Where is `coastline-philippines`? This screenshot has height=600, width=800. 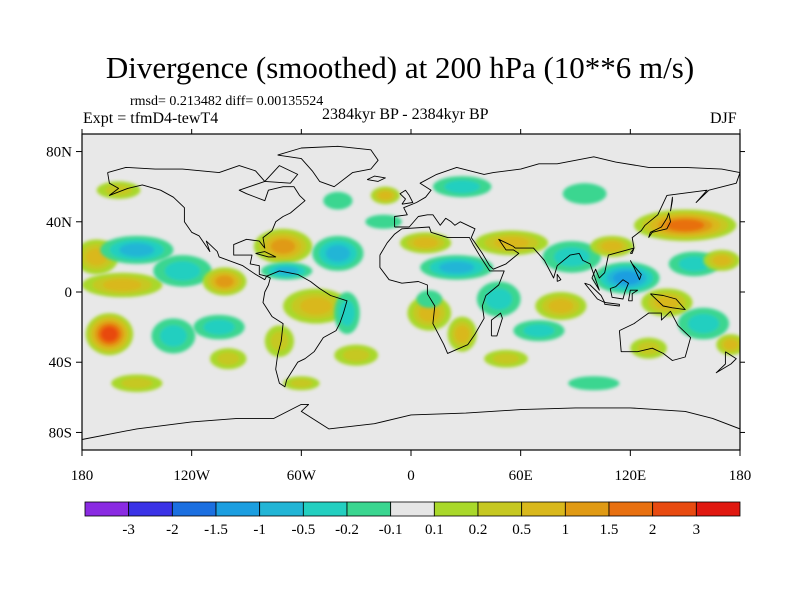 coastline-philippines is located at coordinates (635, 270).